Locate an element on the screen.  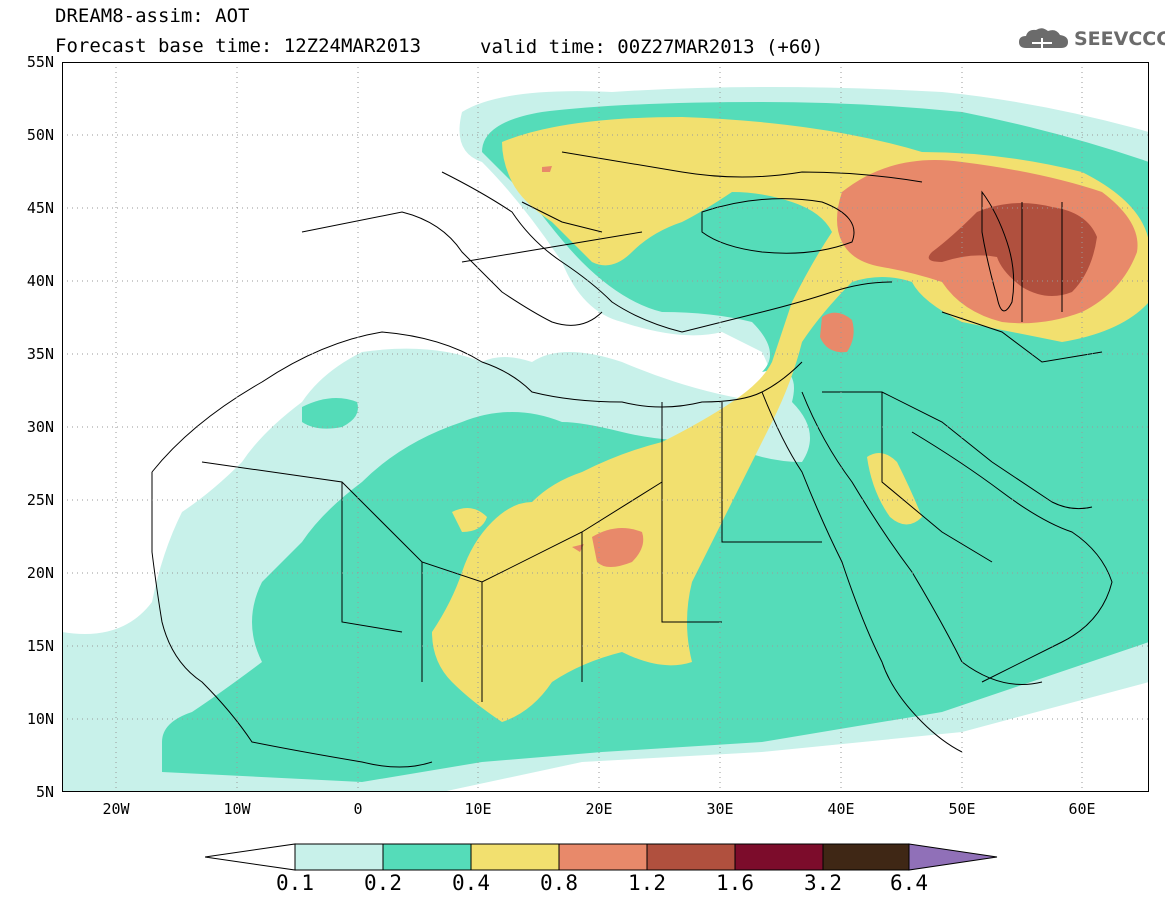
lon-label: 50E is located at coordinates (962, 809).